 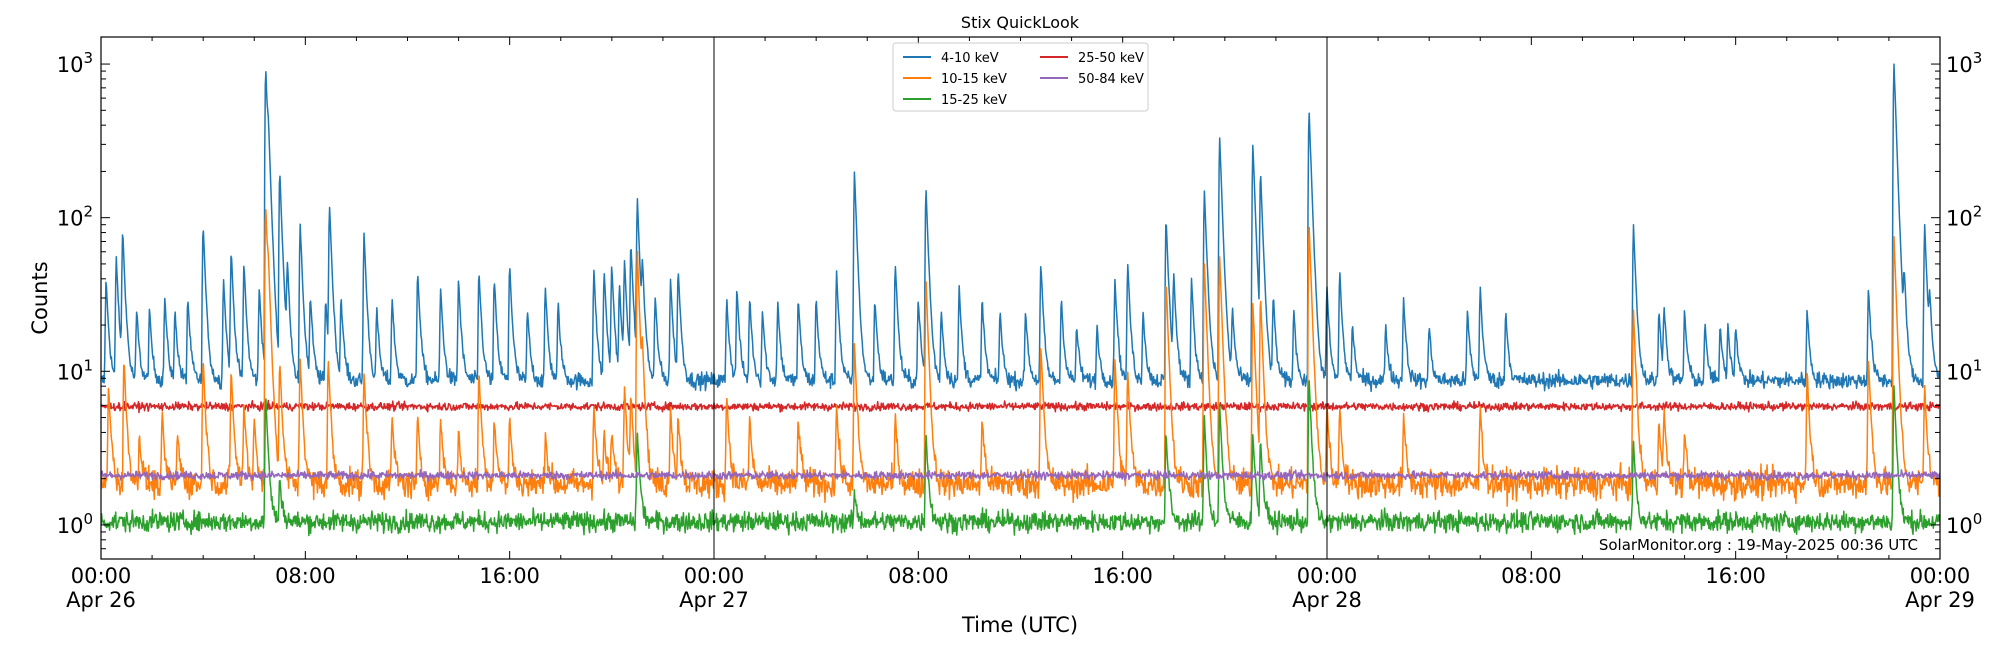 What do you see at coordinates (1019, 625) in the screenshot?
I see `x-axis-label: Time (UTC)` at bounding box center [1019, 625].